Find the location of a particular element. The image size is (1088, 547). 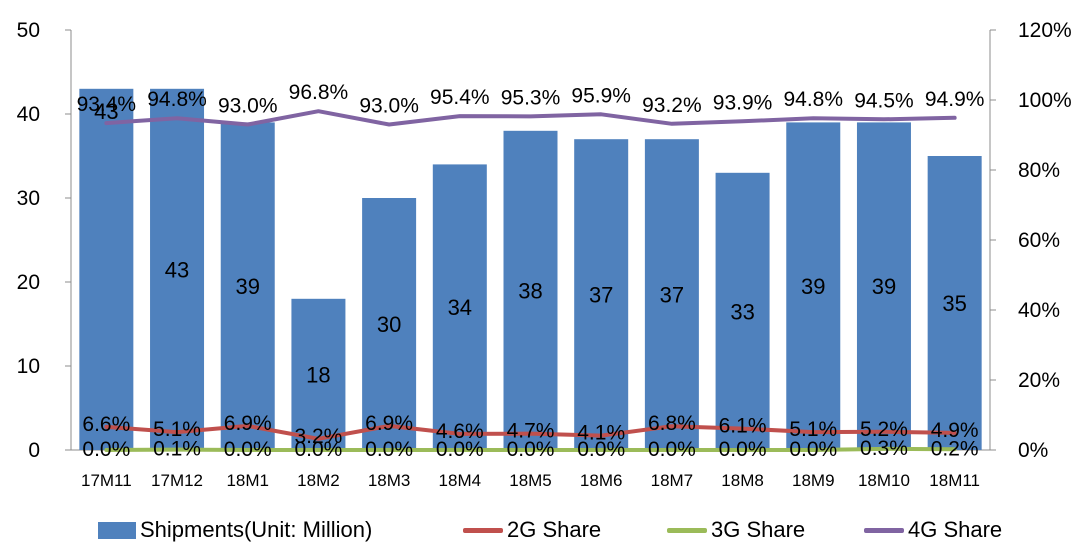

line-4g-data-label: 93.4% is located at coordinates (107, 104).